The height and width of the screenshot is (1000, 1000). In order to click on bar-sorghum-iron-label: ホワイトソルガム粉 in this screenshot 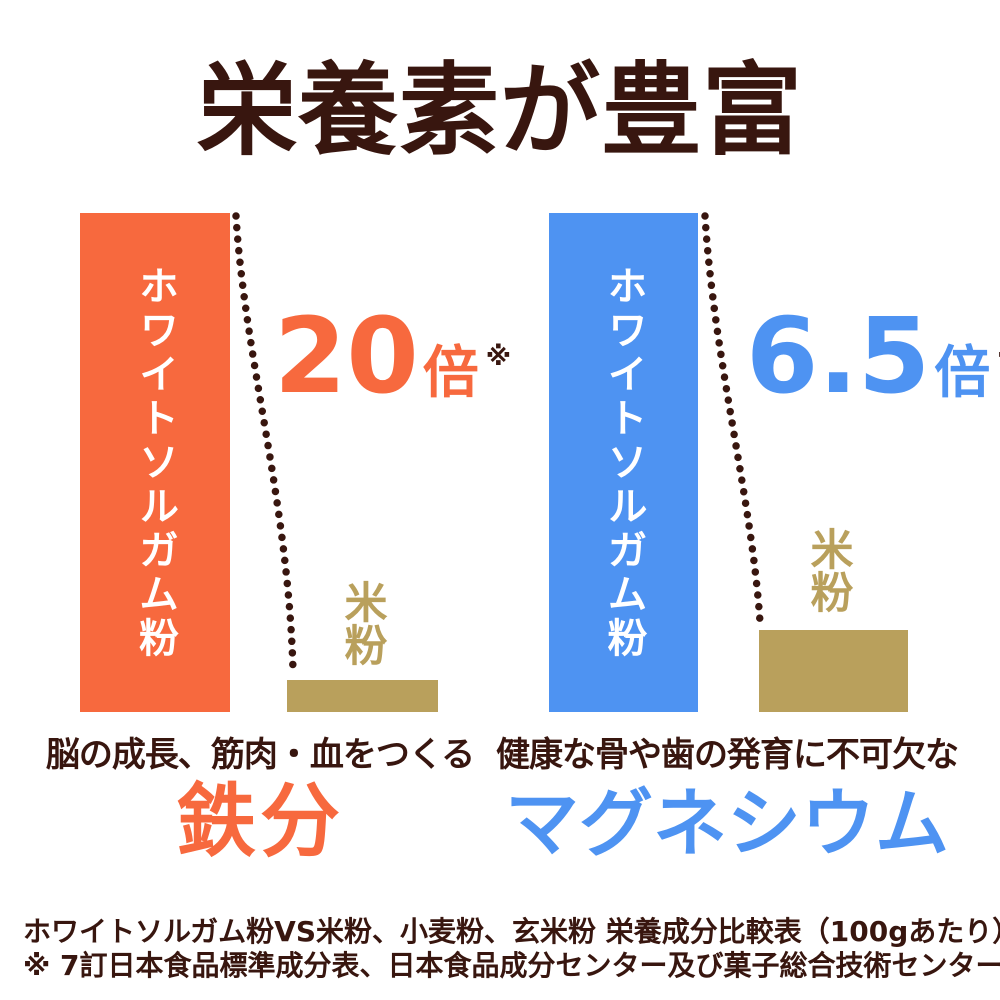, I will do `click(155, 462)`.